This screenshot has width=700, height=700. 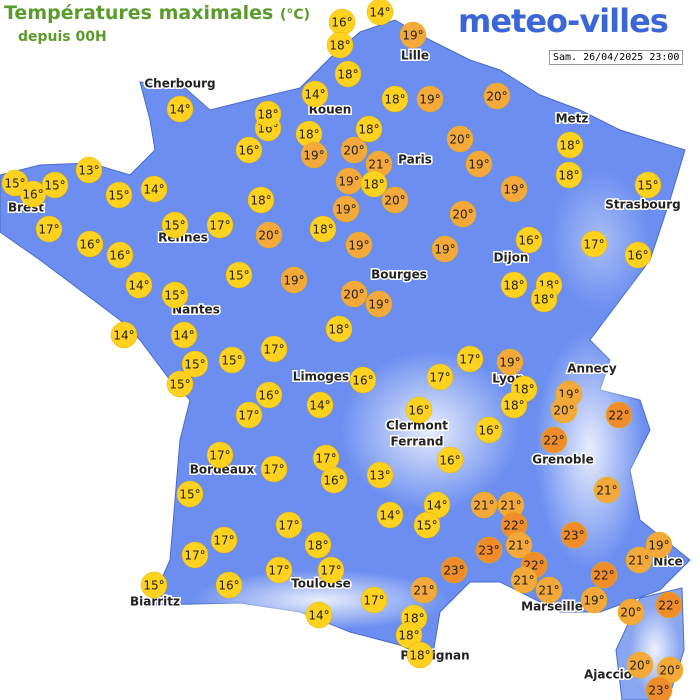 I want to click on city-label: Metz, so click(x=572, y=119).